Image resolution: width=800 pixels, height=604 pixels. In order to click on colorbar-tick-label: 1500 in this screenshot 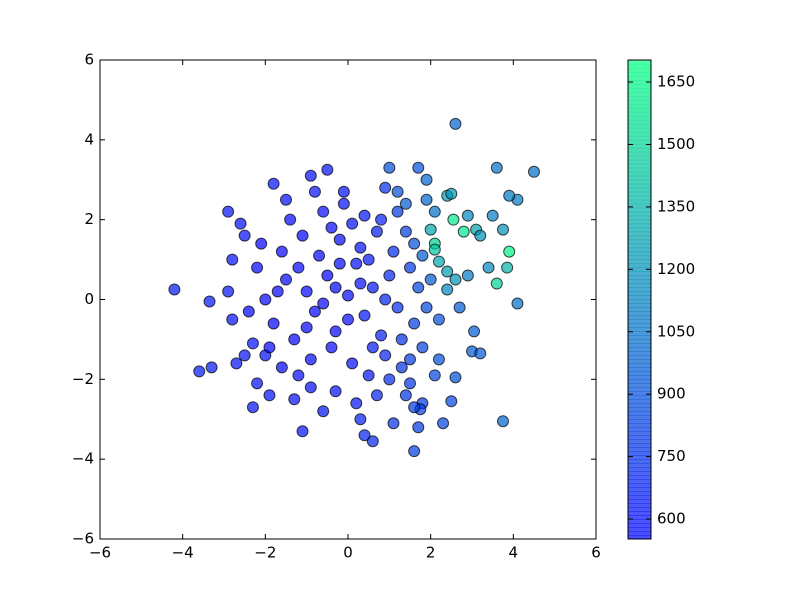, I will do `click(676, 144)`.